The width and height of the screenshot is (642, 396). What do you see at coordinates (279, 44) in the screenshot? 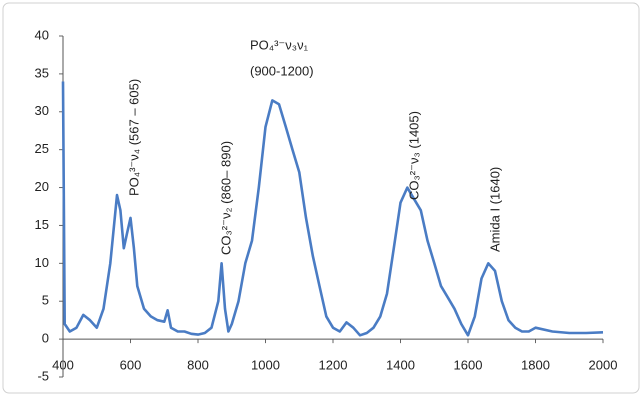
I see `annotation: PO₄³⁻ν₃ν₁` at bounding box center [279, 44].